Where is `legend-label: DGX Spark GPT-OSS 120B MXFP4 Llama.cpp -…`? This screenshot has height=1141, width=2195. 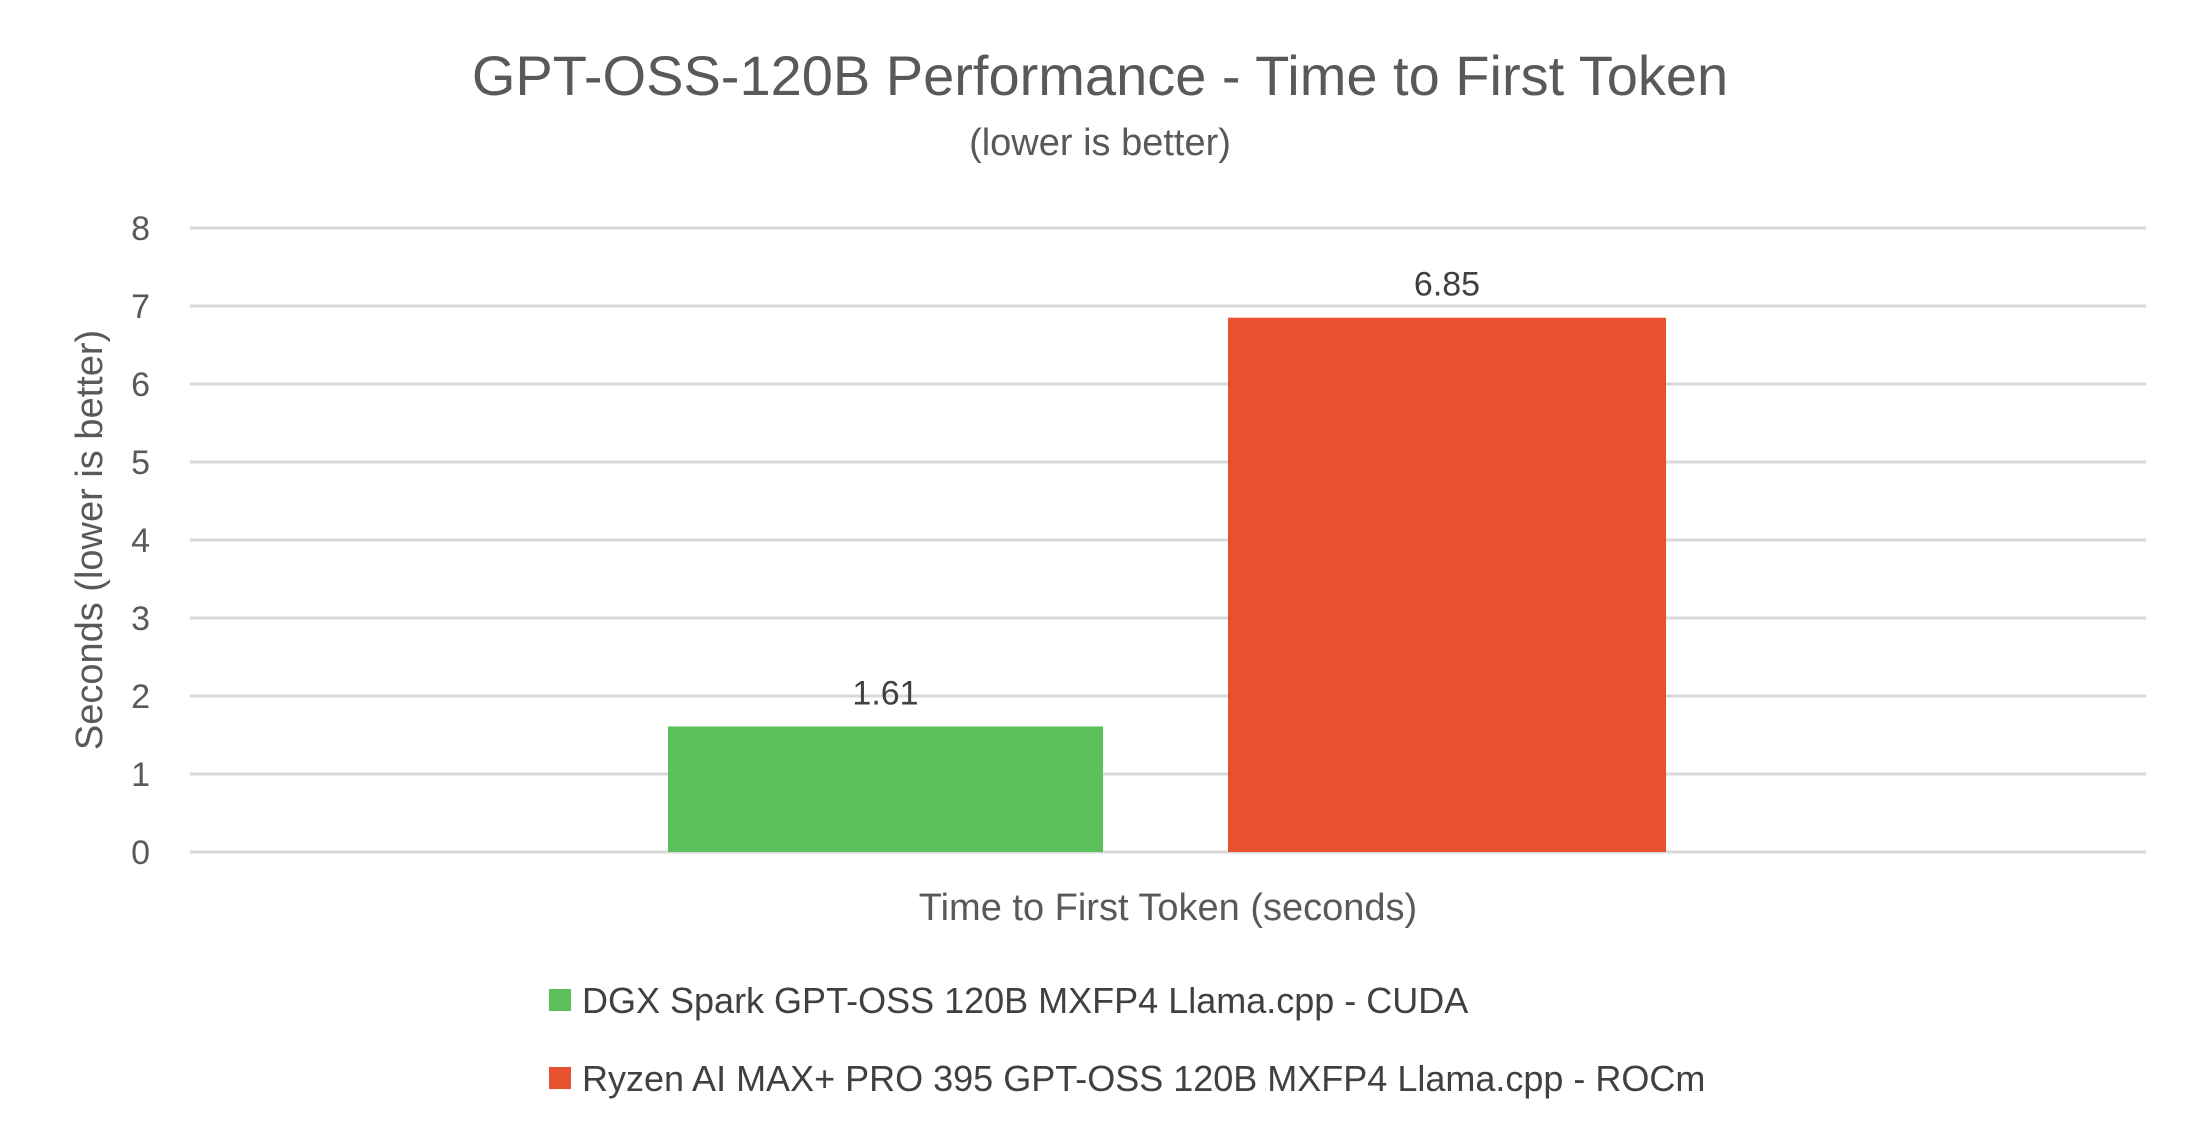 legend-label: DGX Spark GPT-OSS 120B MXFP4 Llama.cpp -… is located at coordinates (1025, 1000).